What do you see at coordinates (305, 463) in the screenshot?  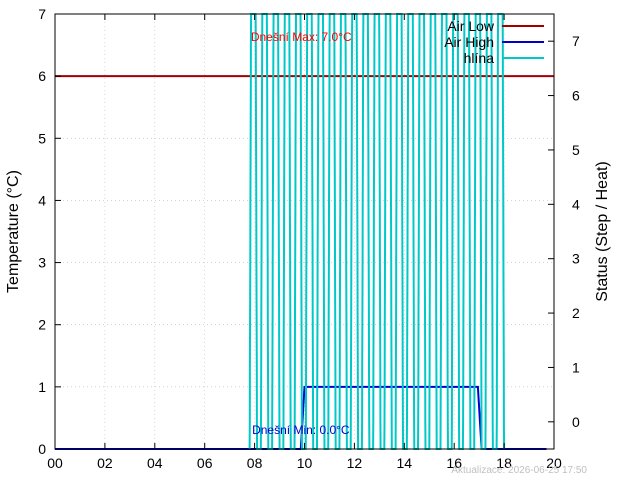 I see `x-tick-label: 10` at bounding box center [305, 463].